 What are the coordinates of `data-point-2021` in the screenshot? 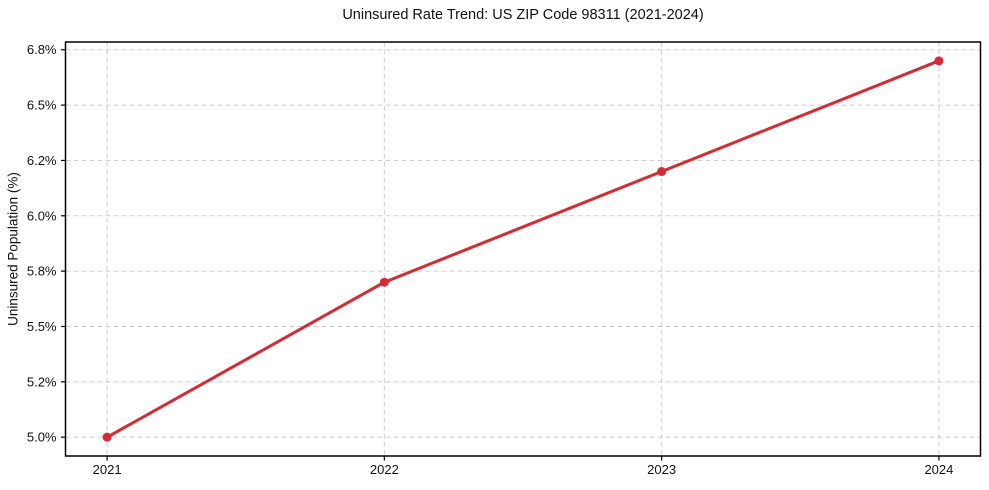 It's located at (107, 437).